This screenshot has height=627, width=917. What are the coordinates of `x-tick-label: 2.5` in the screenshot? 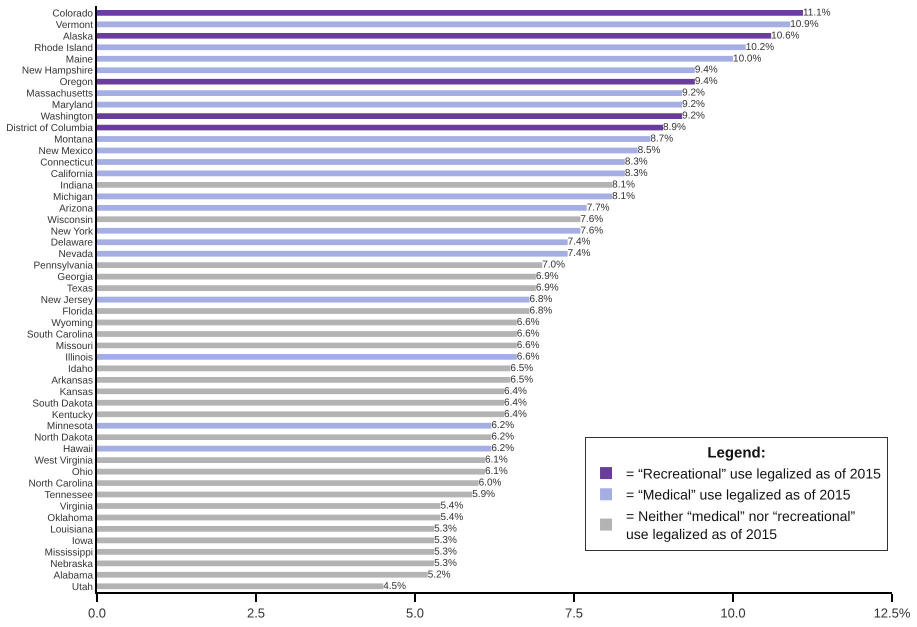 It's located at (256, 613).